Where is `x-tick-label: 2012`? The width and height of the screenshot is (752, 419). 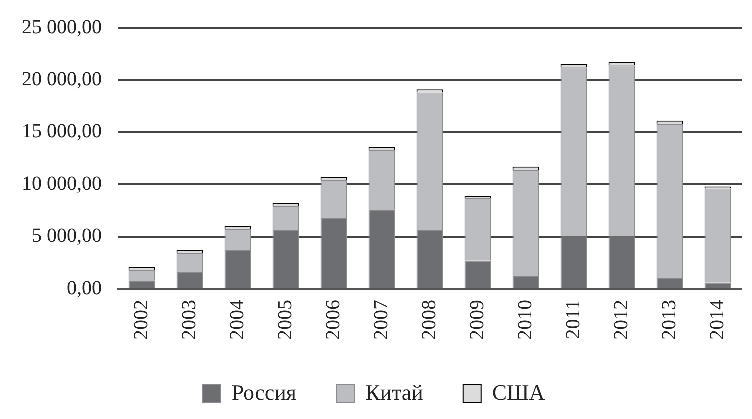
x-tick-label: 2012 is located at coordinates (621, 320).